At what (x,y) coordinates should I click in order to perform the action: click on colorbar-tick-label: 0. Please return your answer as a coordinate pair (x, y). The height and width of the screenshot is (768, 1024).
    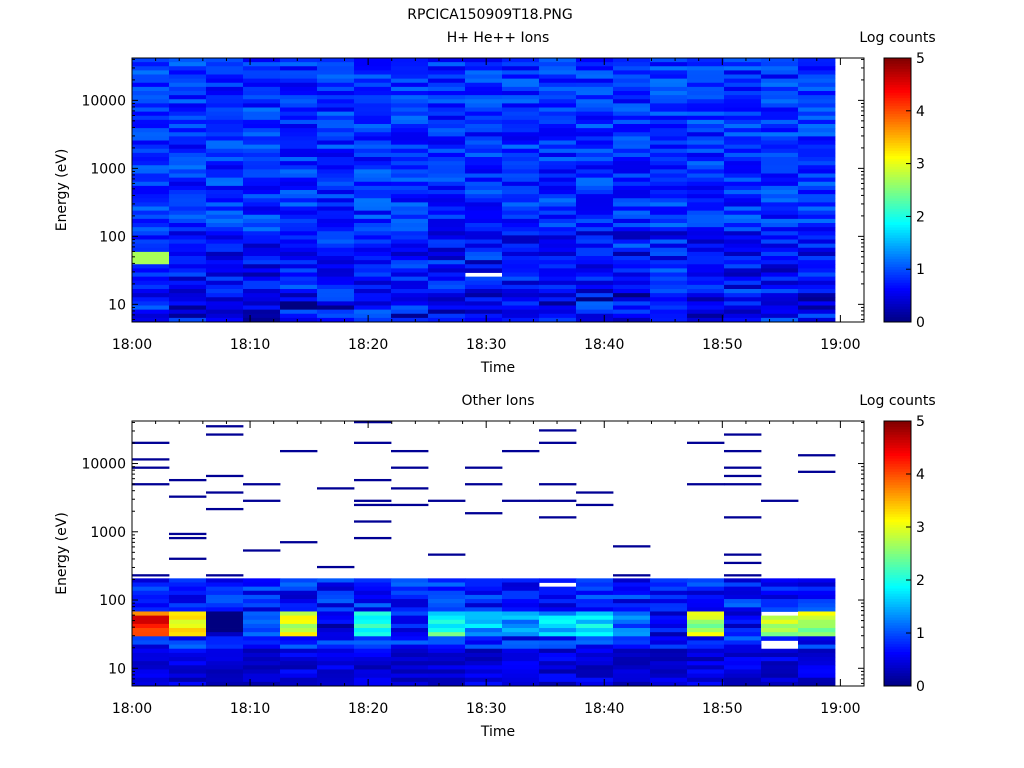
    Looking at the image, I should click on (920, 323).